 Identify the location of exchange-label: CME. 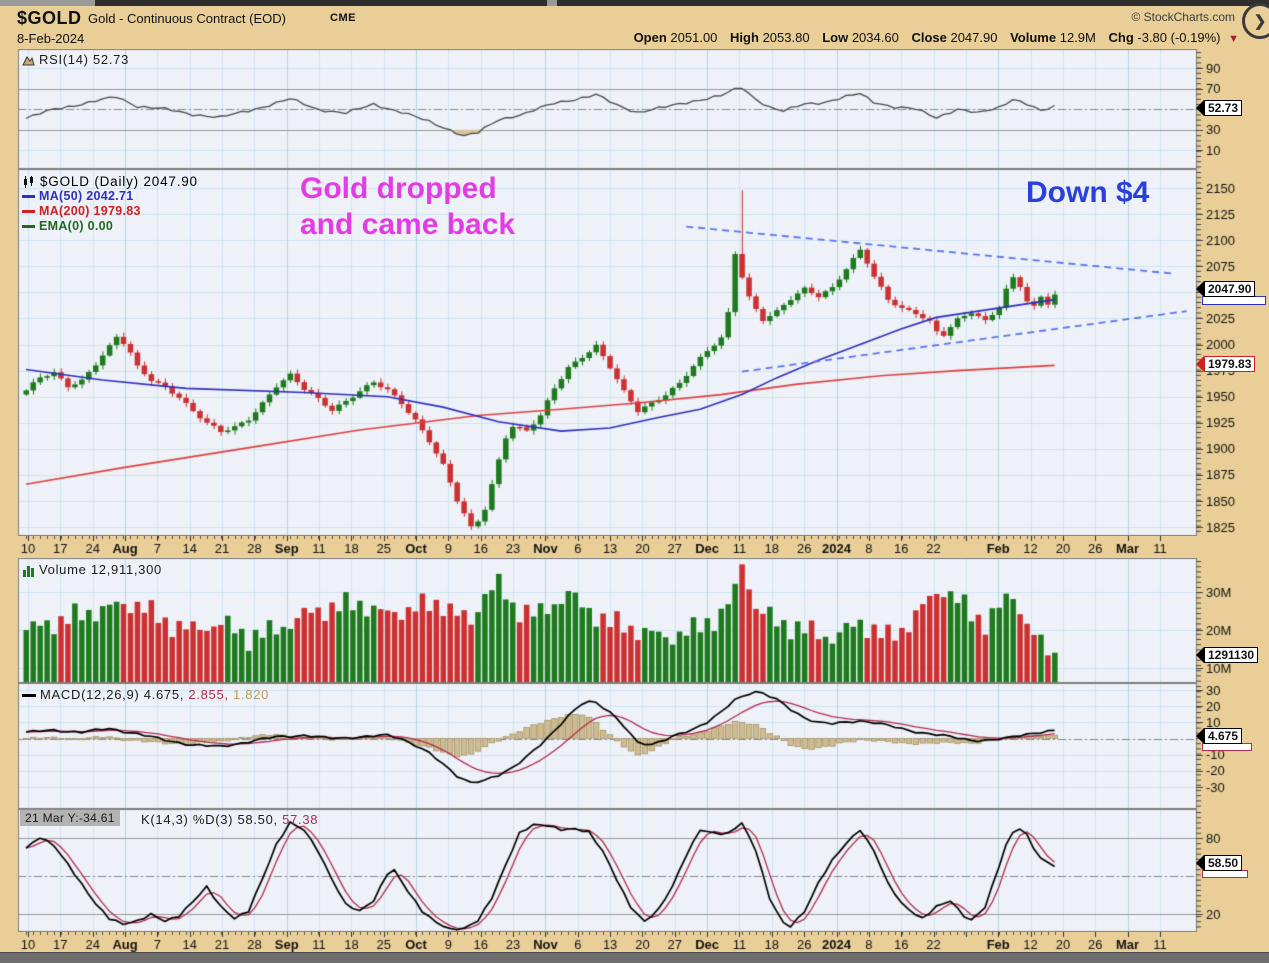
(343, 18).